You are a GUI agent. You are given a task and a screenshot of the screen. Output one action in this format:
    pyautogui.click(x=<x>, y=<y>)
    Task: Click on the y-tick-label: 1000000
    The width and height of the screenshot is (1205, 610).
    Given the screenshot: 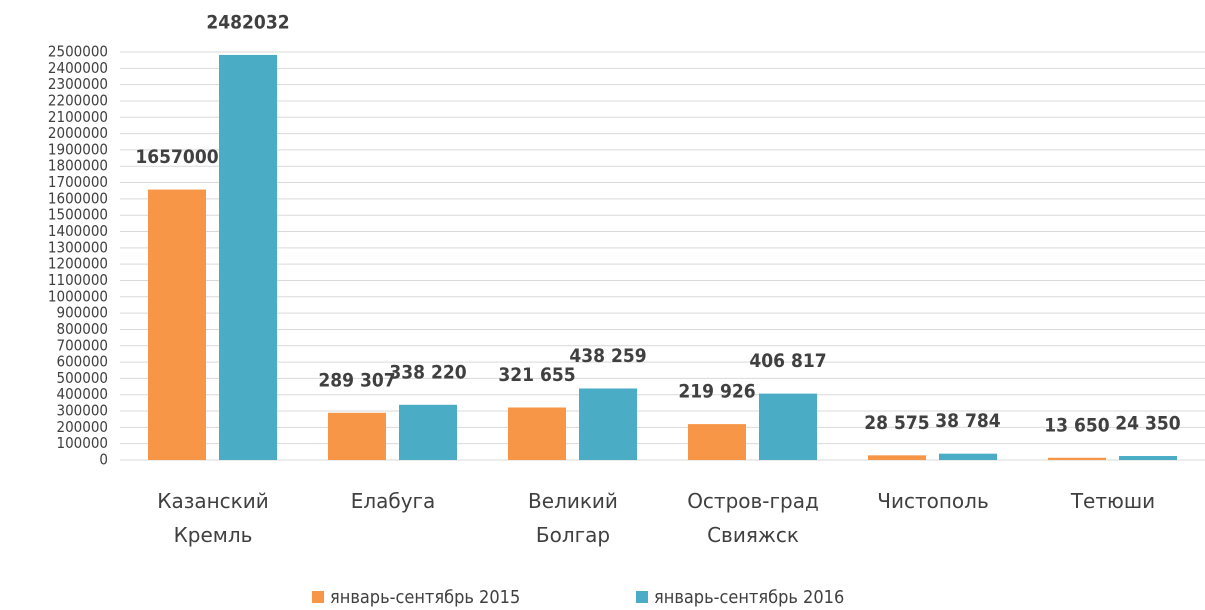 What is the action you would take?
    pyautogui.click(x=78, y=296)
    